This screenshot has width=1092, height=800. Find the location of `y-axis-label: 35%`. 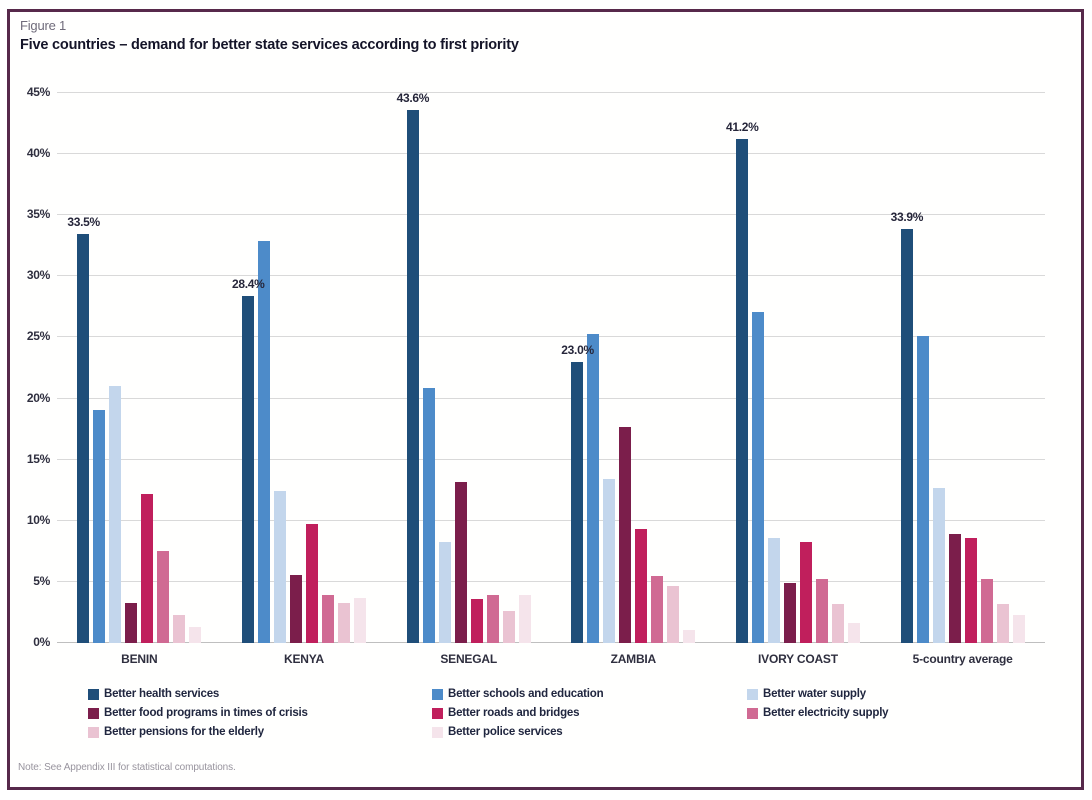

y-axis-label: 35% is located at coordinates (38, 214).